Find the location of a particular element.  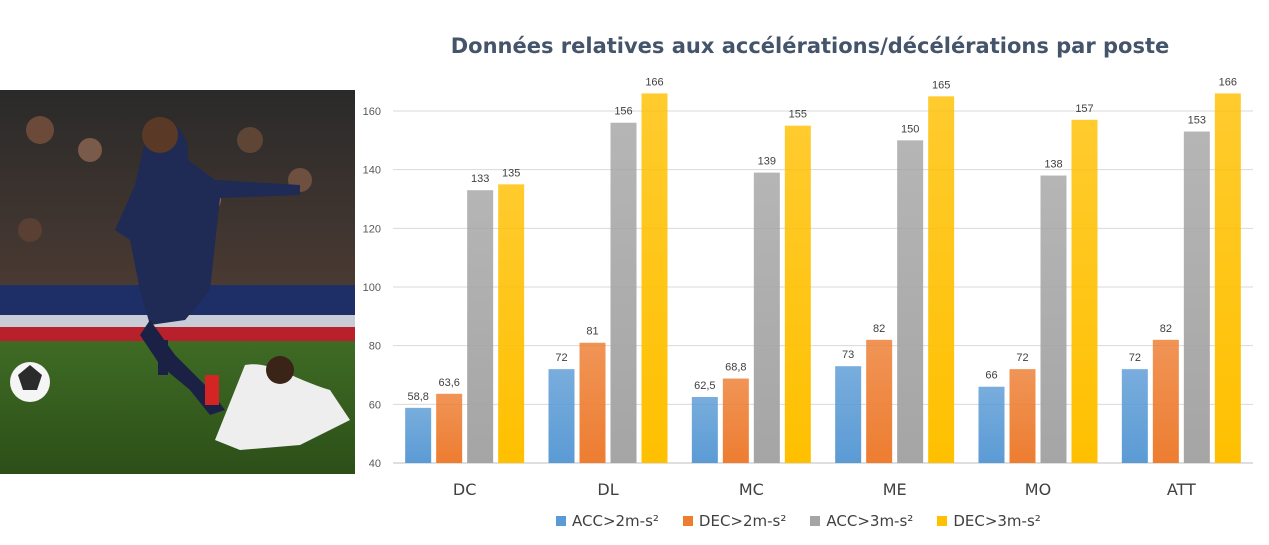

legend-label-acc2: ACC>2m-s² is located at coordinates (615, 521).